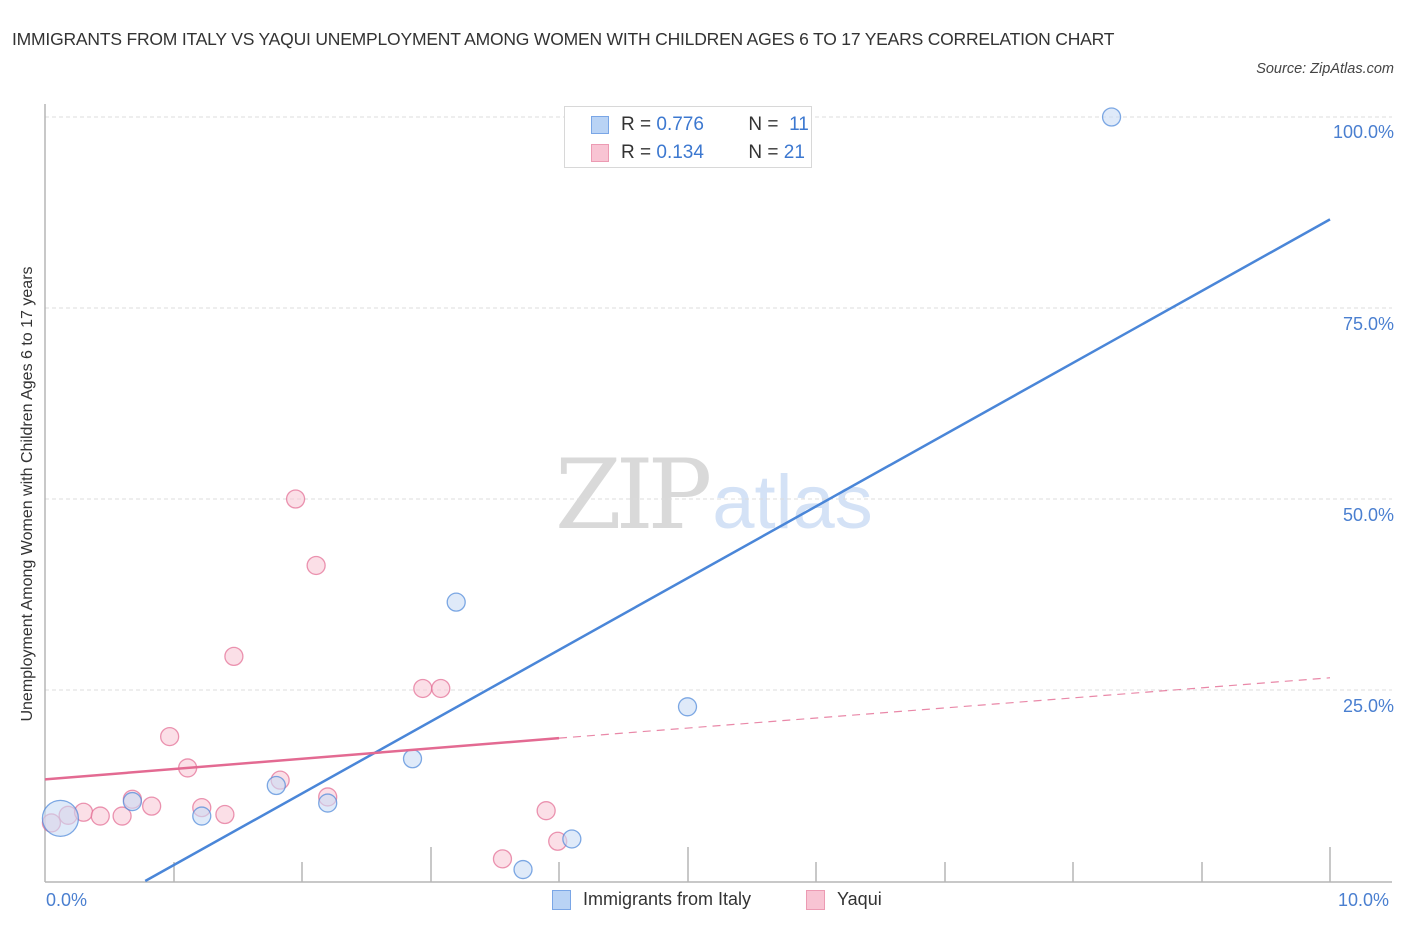  What do you see at coordinates (302, 758) in the screenshot?
I see `trendline` at bounding box center [302, 758].